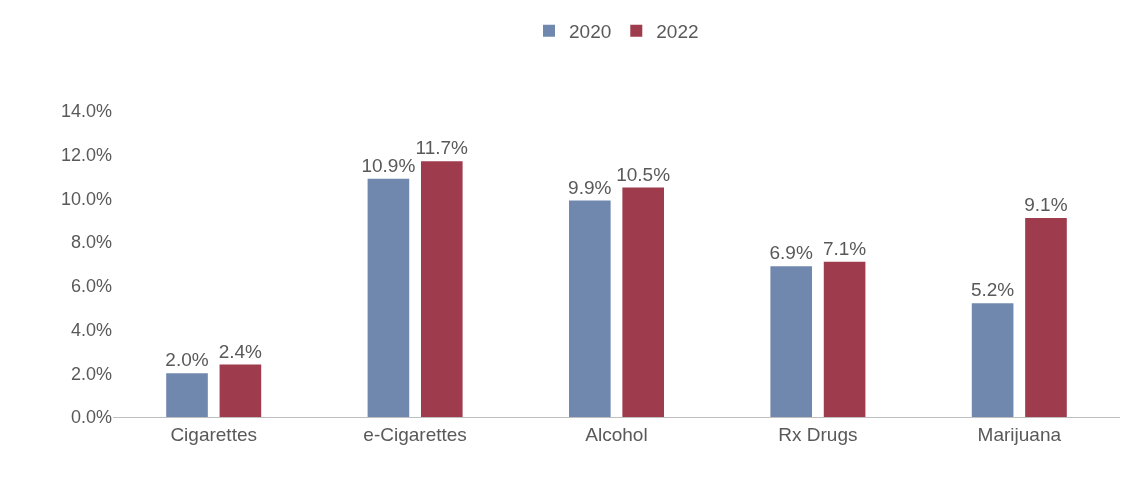 The width and height of the screenshot is (1145, 477). What do you see at coordinates (91, 242) in the screenshot?
I see `y-tick-label: 8.0%` at bounding box center [91, 242].